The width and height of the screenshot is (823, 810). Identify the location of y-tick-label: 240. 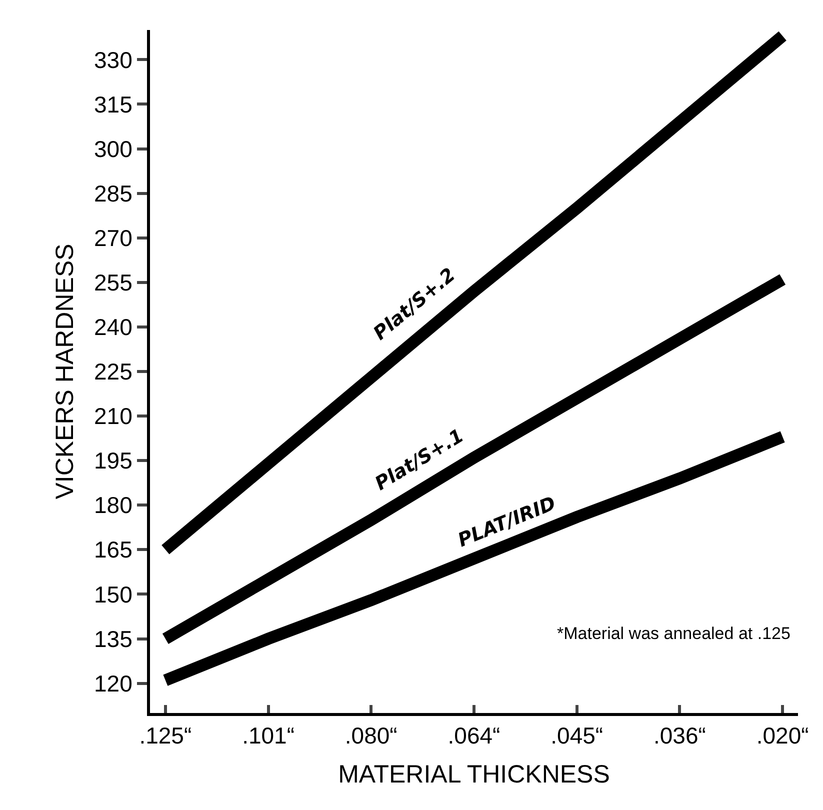
(113, 327).